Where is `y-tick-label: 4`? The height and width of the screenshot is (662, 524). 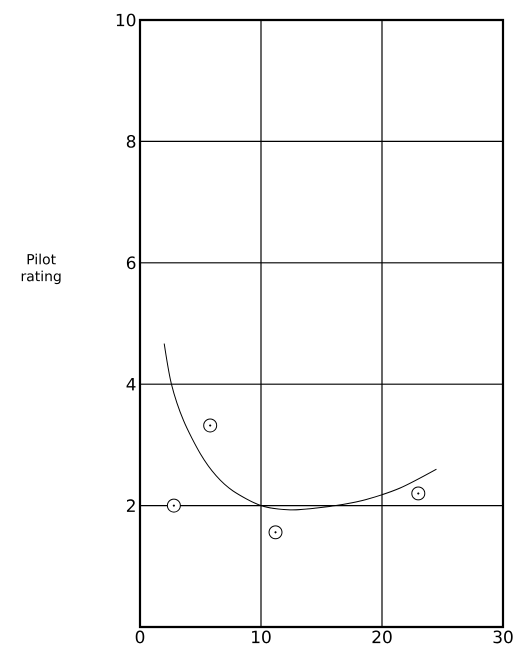 y-tick-label: 4 is located at coordinates (131, 384).